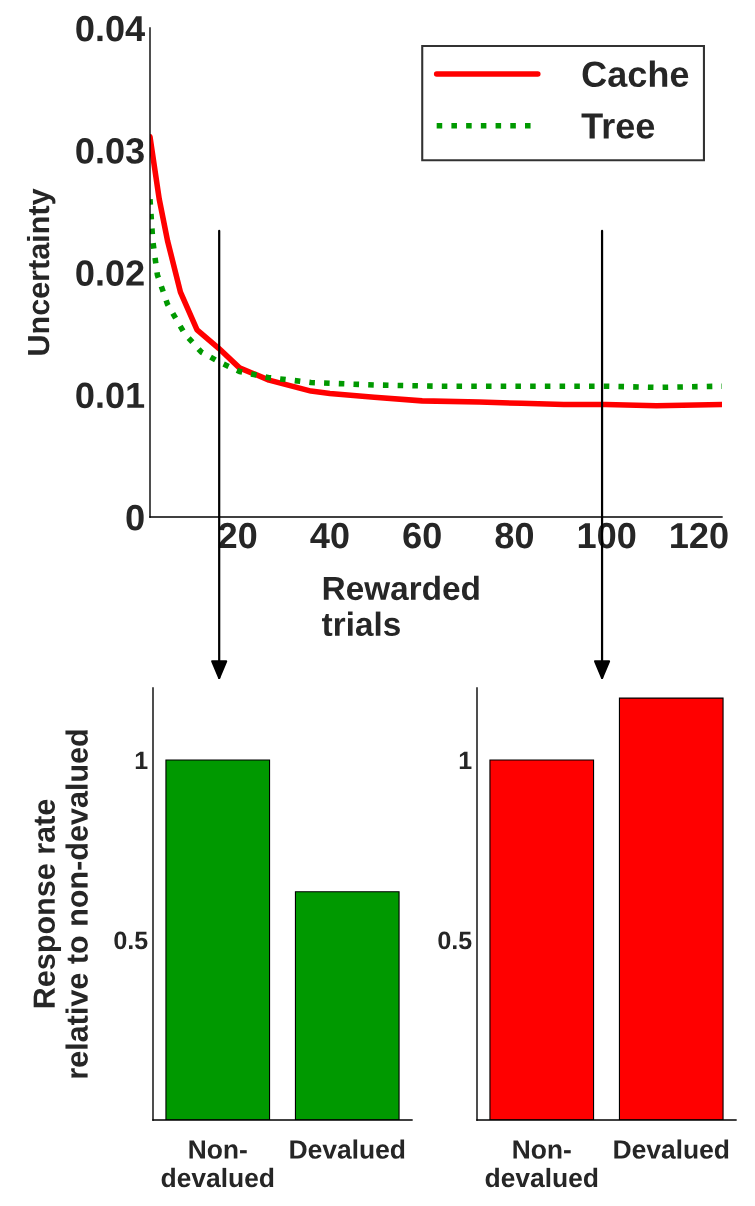  Describe the element at coordinates (699, 535) in the screenshot. I see `x-tick-label: 120` at that location.